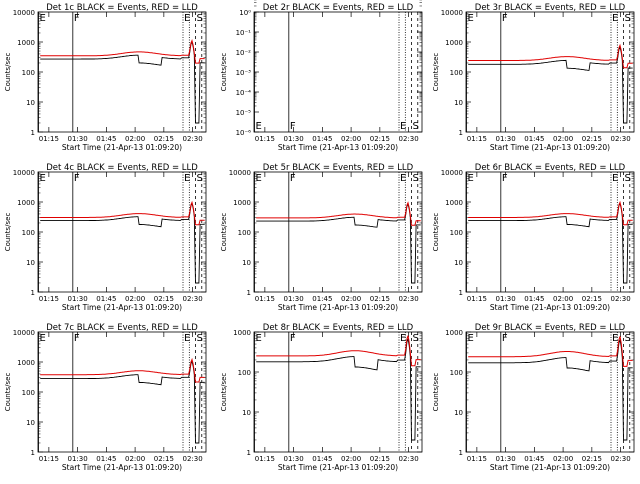 The image size is (640, 484). What do you see at coordinates (244, 93) in the screenshot?
I see `y-tick-label: 10⁻⁴` at bounding box center [244, 93].